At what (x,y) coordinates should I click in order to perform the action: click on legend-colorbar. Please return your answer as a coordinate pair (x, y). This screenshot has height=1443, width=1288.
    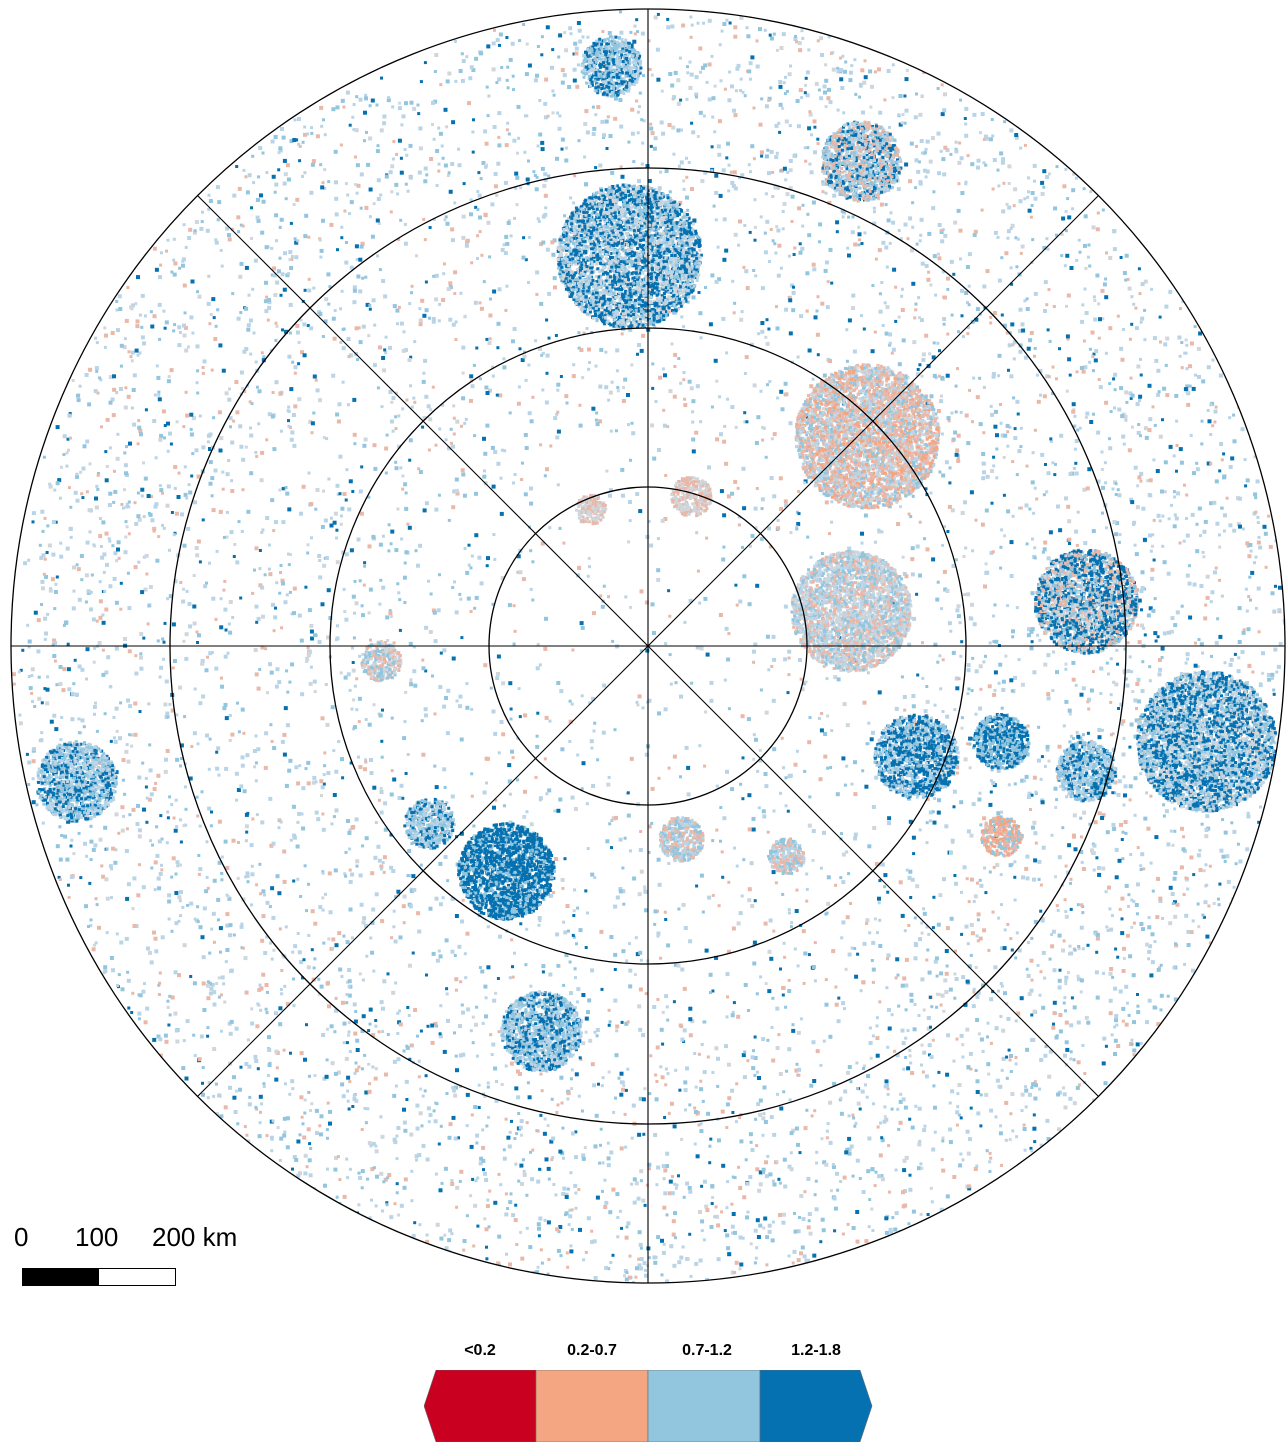
    Looking at the image, I should click on (649, 1406).